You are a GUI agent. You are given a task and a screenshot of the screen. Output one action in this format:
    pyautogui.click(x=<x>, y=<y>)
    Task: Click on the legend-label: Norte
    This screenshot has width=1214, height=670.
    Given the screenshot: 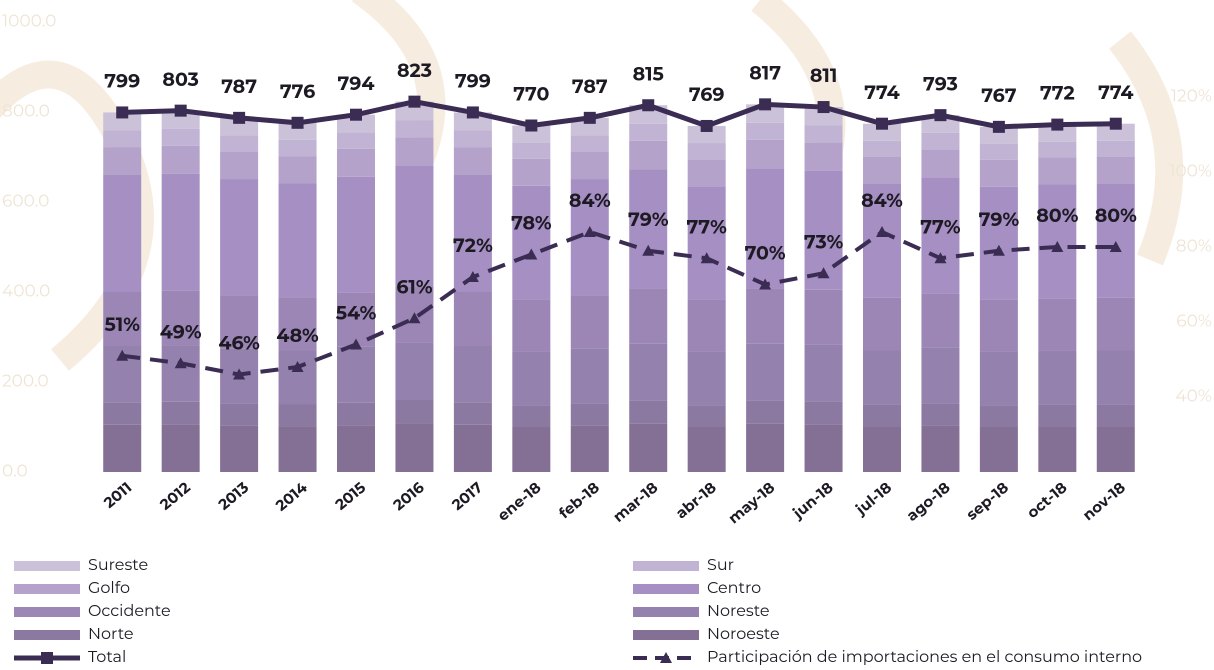 What is the action you would take?
    pyautogui.click(x=111, y=634)
    